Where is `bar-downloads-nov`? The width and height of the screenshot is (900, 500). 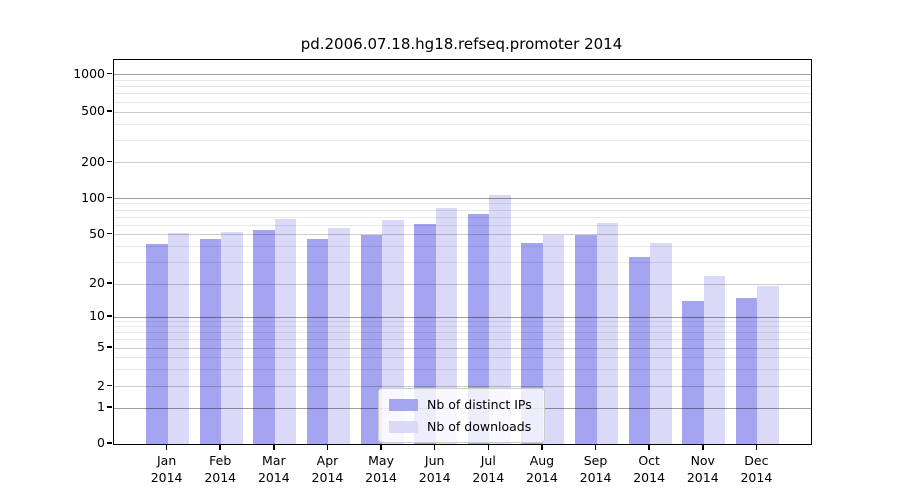 bar-downloads-nov is located at coordinates (714, 360).